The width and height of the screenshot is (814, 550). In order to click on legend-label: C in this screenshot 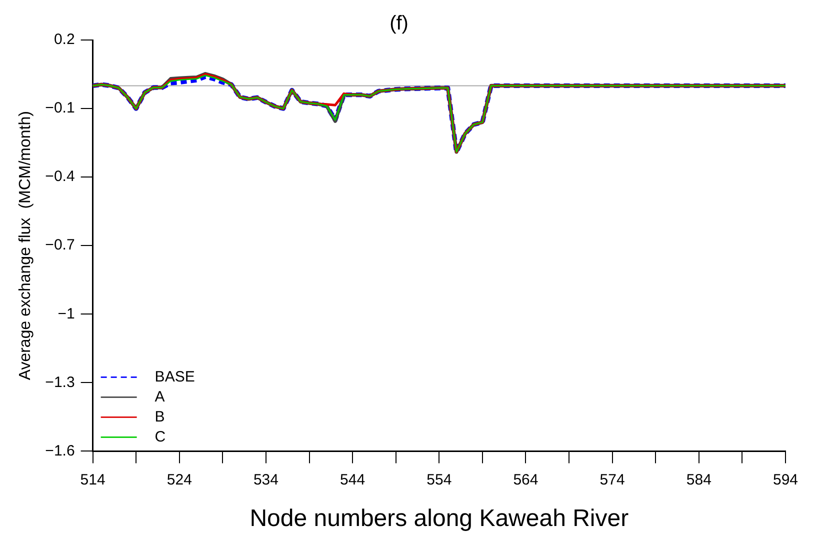, I will do `click(160, 437)`.